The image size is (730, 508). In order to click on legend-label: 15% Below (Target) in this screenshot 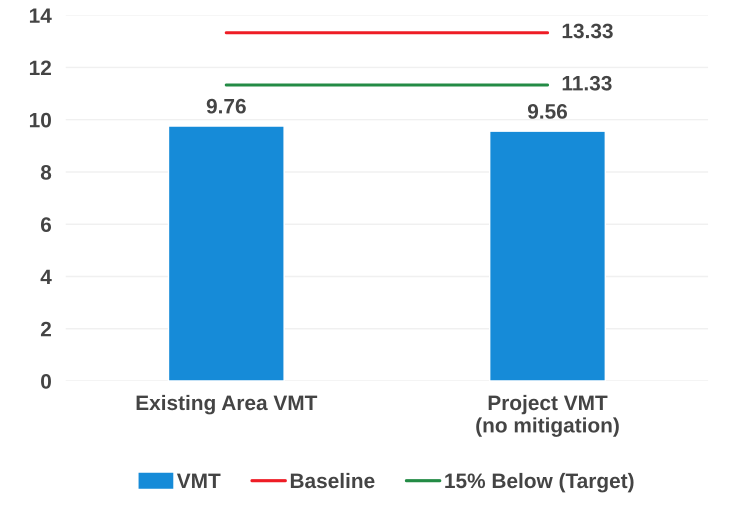, I will do `click(539, 482)`.